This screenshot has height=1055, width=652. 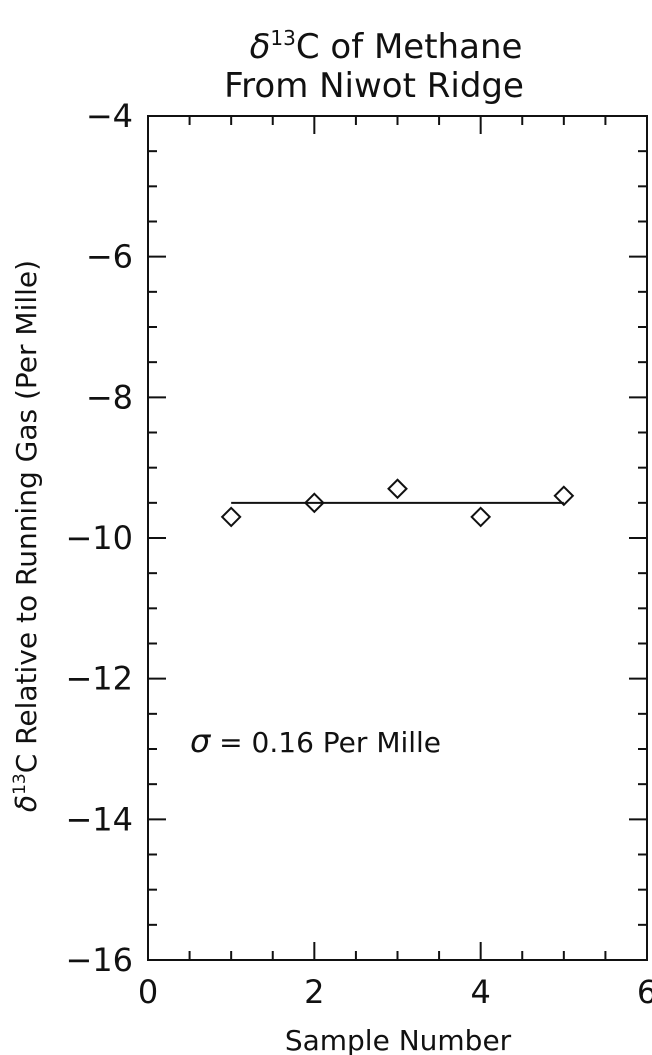 I want to click on x-tick-label: 4, so click(x=480, y=992).